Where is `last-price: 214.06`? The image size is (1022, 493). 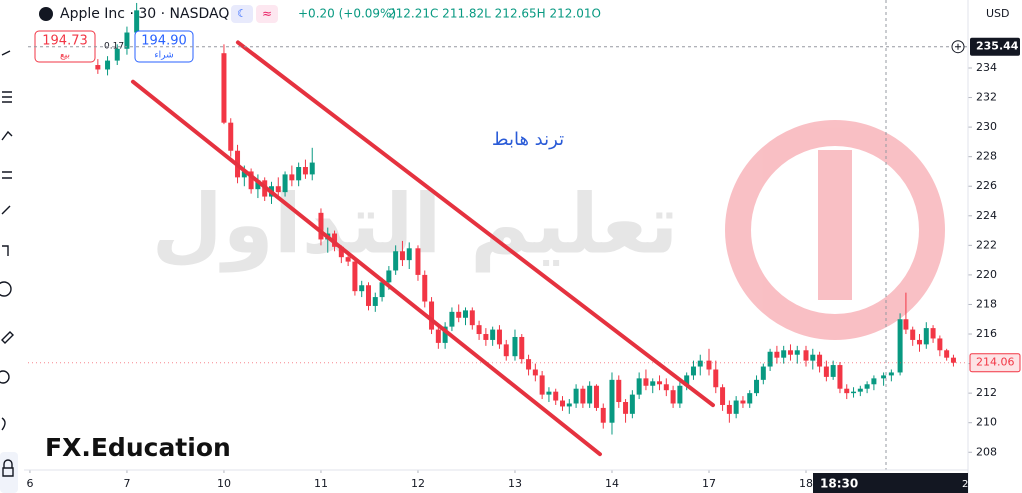 last-price: 214.06 is located at coordinates (995, 362).